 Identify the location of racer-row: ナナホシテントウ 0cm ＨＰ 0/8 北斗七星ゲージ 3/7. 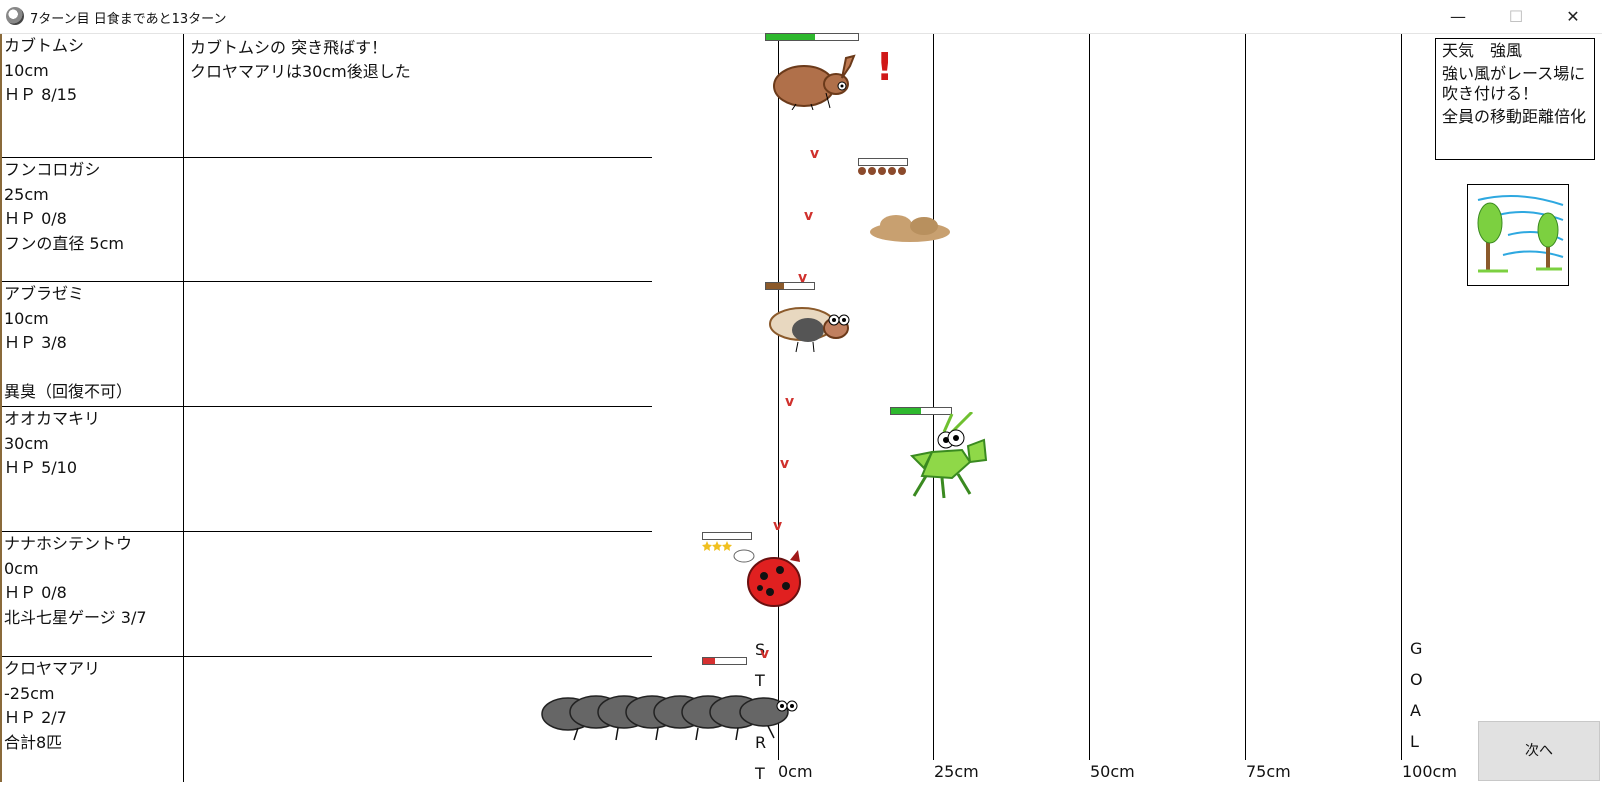
(327, 594).